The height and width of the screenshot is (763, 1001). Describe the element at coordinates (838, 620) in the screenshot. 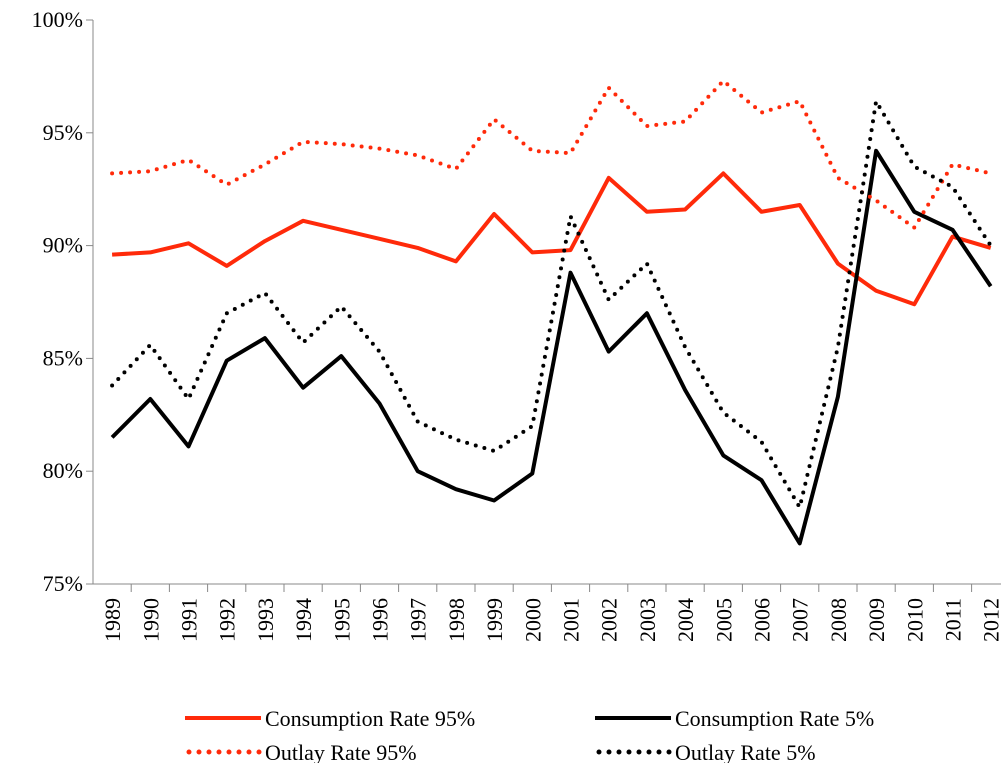

I see `x-tick-label: 2008` at that location.